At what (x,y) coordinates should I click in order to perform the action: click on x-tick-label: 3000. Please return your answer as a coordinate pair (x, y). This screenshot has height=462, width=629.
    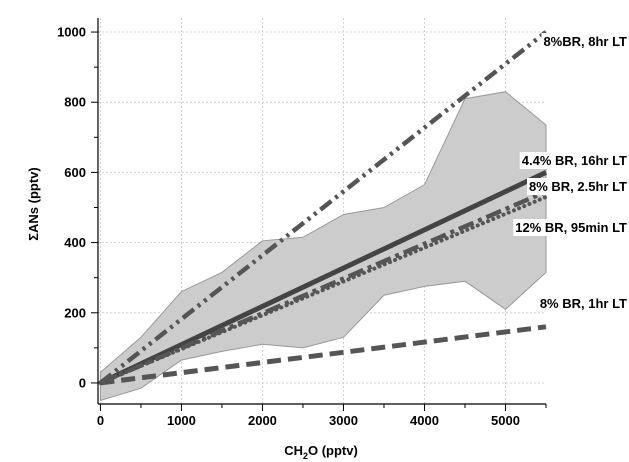
    Looking at the image, I should click on (343, 420).